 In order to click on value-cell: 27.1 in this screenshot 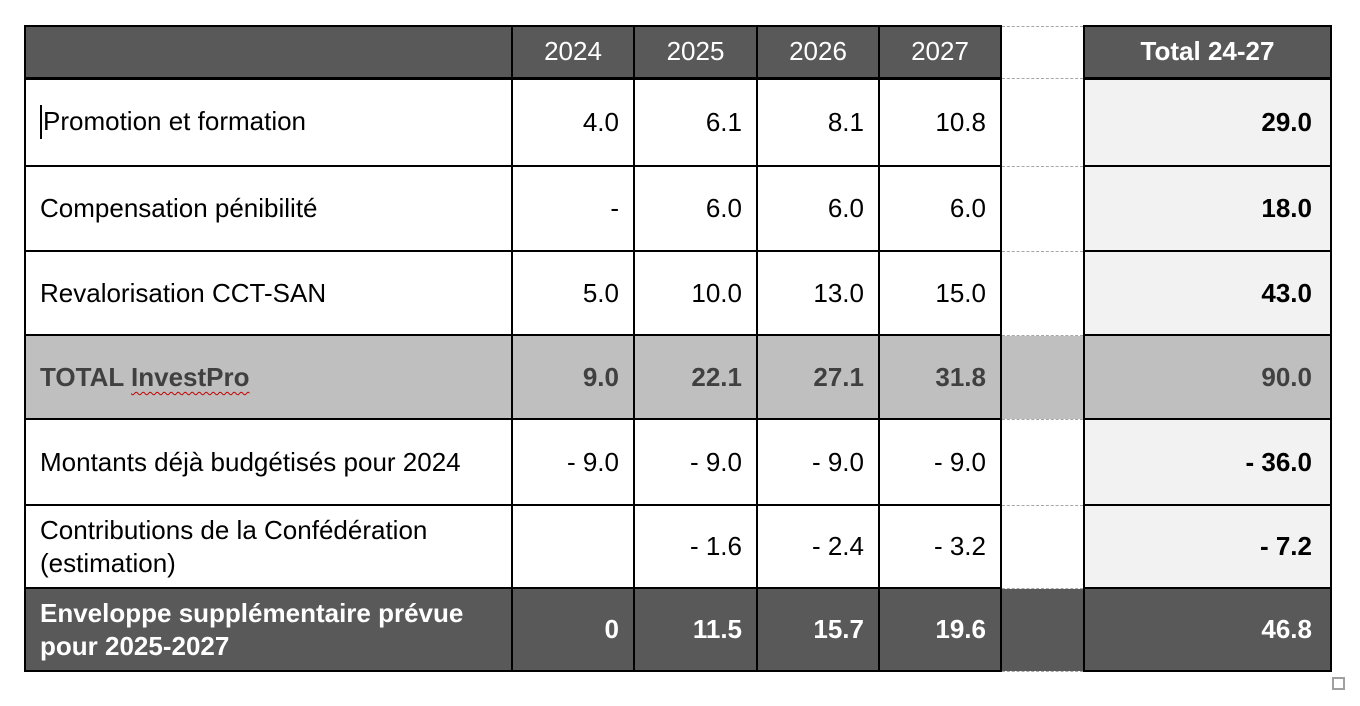, I will do `click(818, 377)`.